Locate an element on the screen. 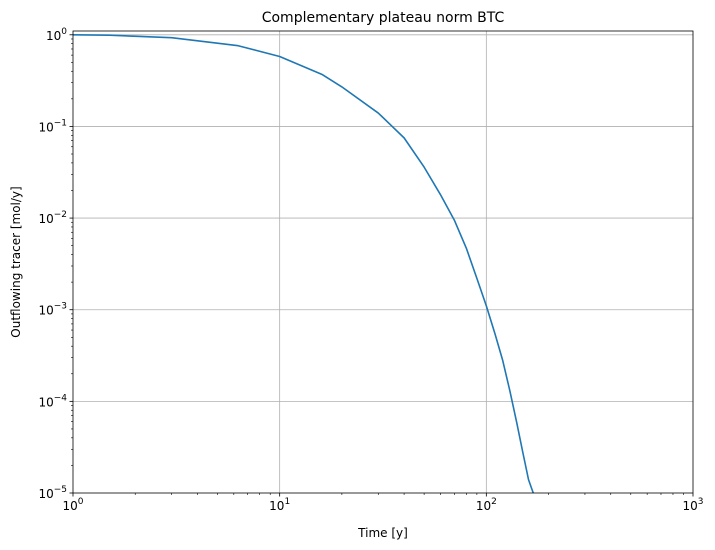 The image size is (715, 550). y-tick-label: 10⁻² is located at coordinates (52, 218).